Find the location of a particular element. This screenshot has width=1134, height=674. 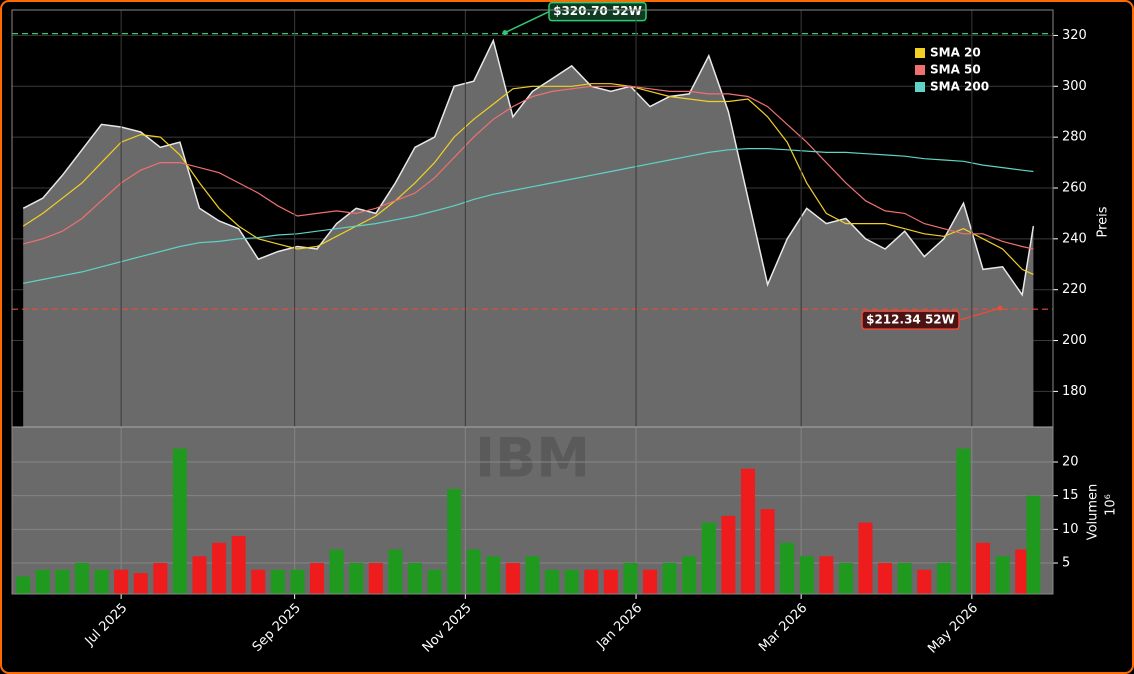

y-tick-label: 180 is located at coordinates (1074, 391).